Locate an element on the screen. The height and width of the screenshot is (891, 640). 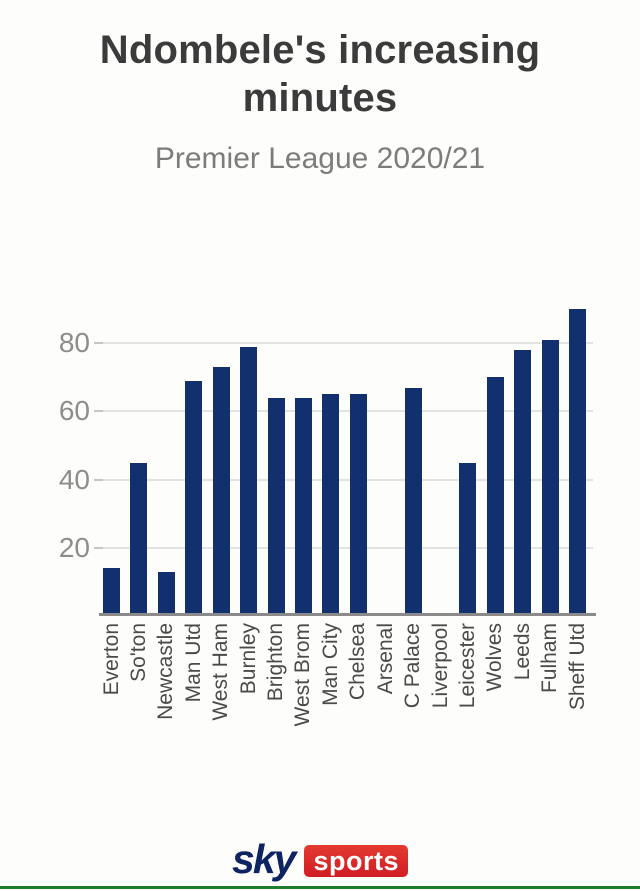
bar-chelsea is located at coordinates (358, 505).